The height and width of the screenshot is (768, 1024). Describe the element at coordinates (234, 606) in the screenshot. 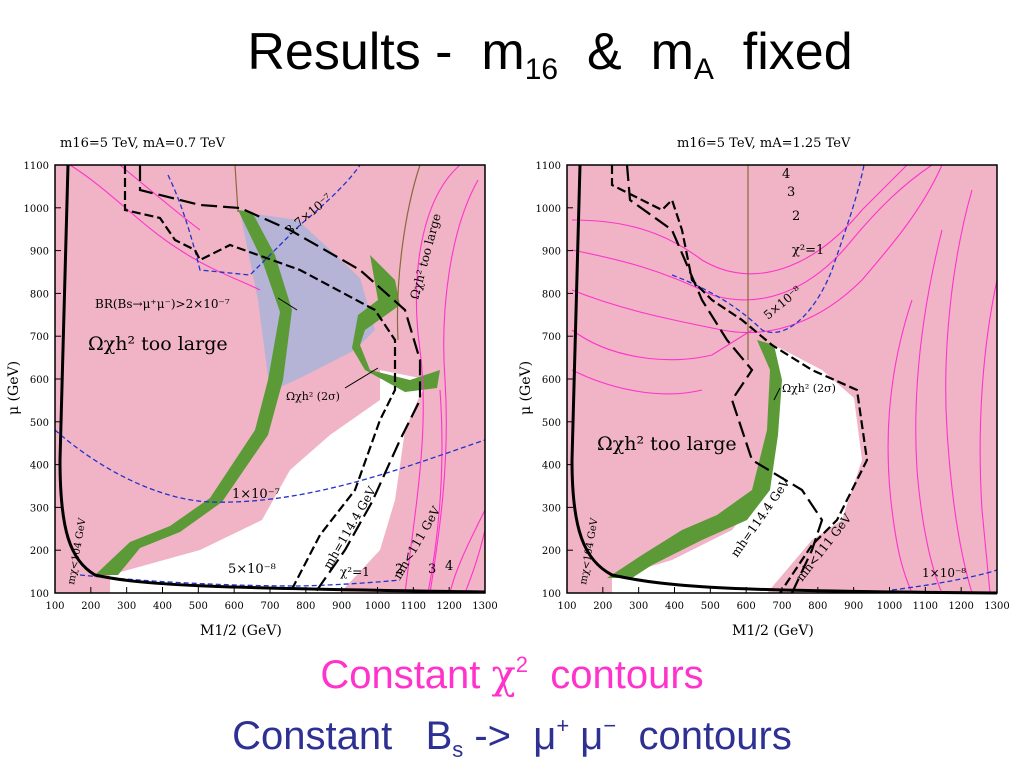

I see `x-tick-label: 600` at that location.